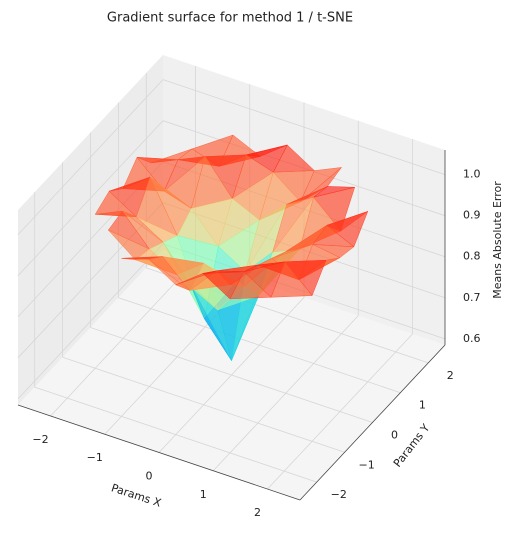  Describe the element at coordinates (137, 495) in the screenshot. I see `x-axis-label: Params X` at that location.